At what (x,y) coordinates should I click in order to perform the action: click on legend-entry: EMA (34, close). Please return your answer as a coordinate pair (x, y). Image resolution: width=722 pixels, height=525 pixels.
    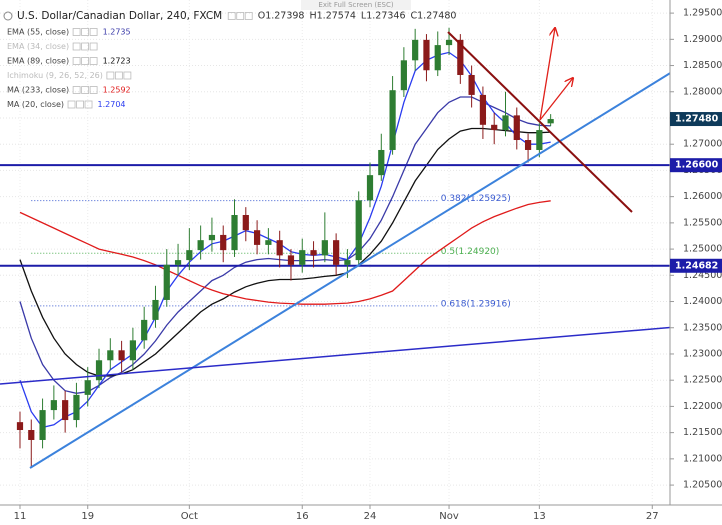
    Looking at the image, I should click on (38, 46).